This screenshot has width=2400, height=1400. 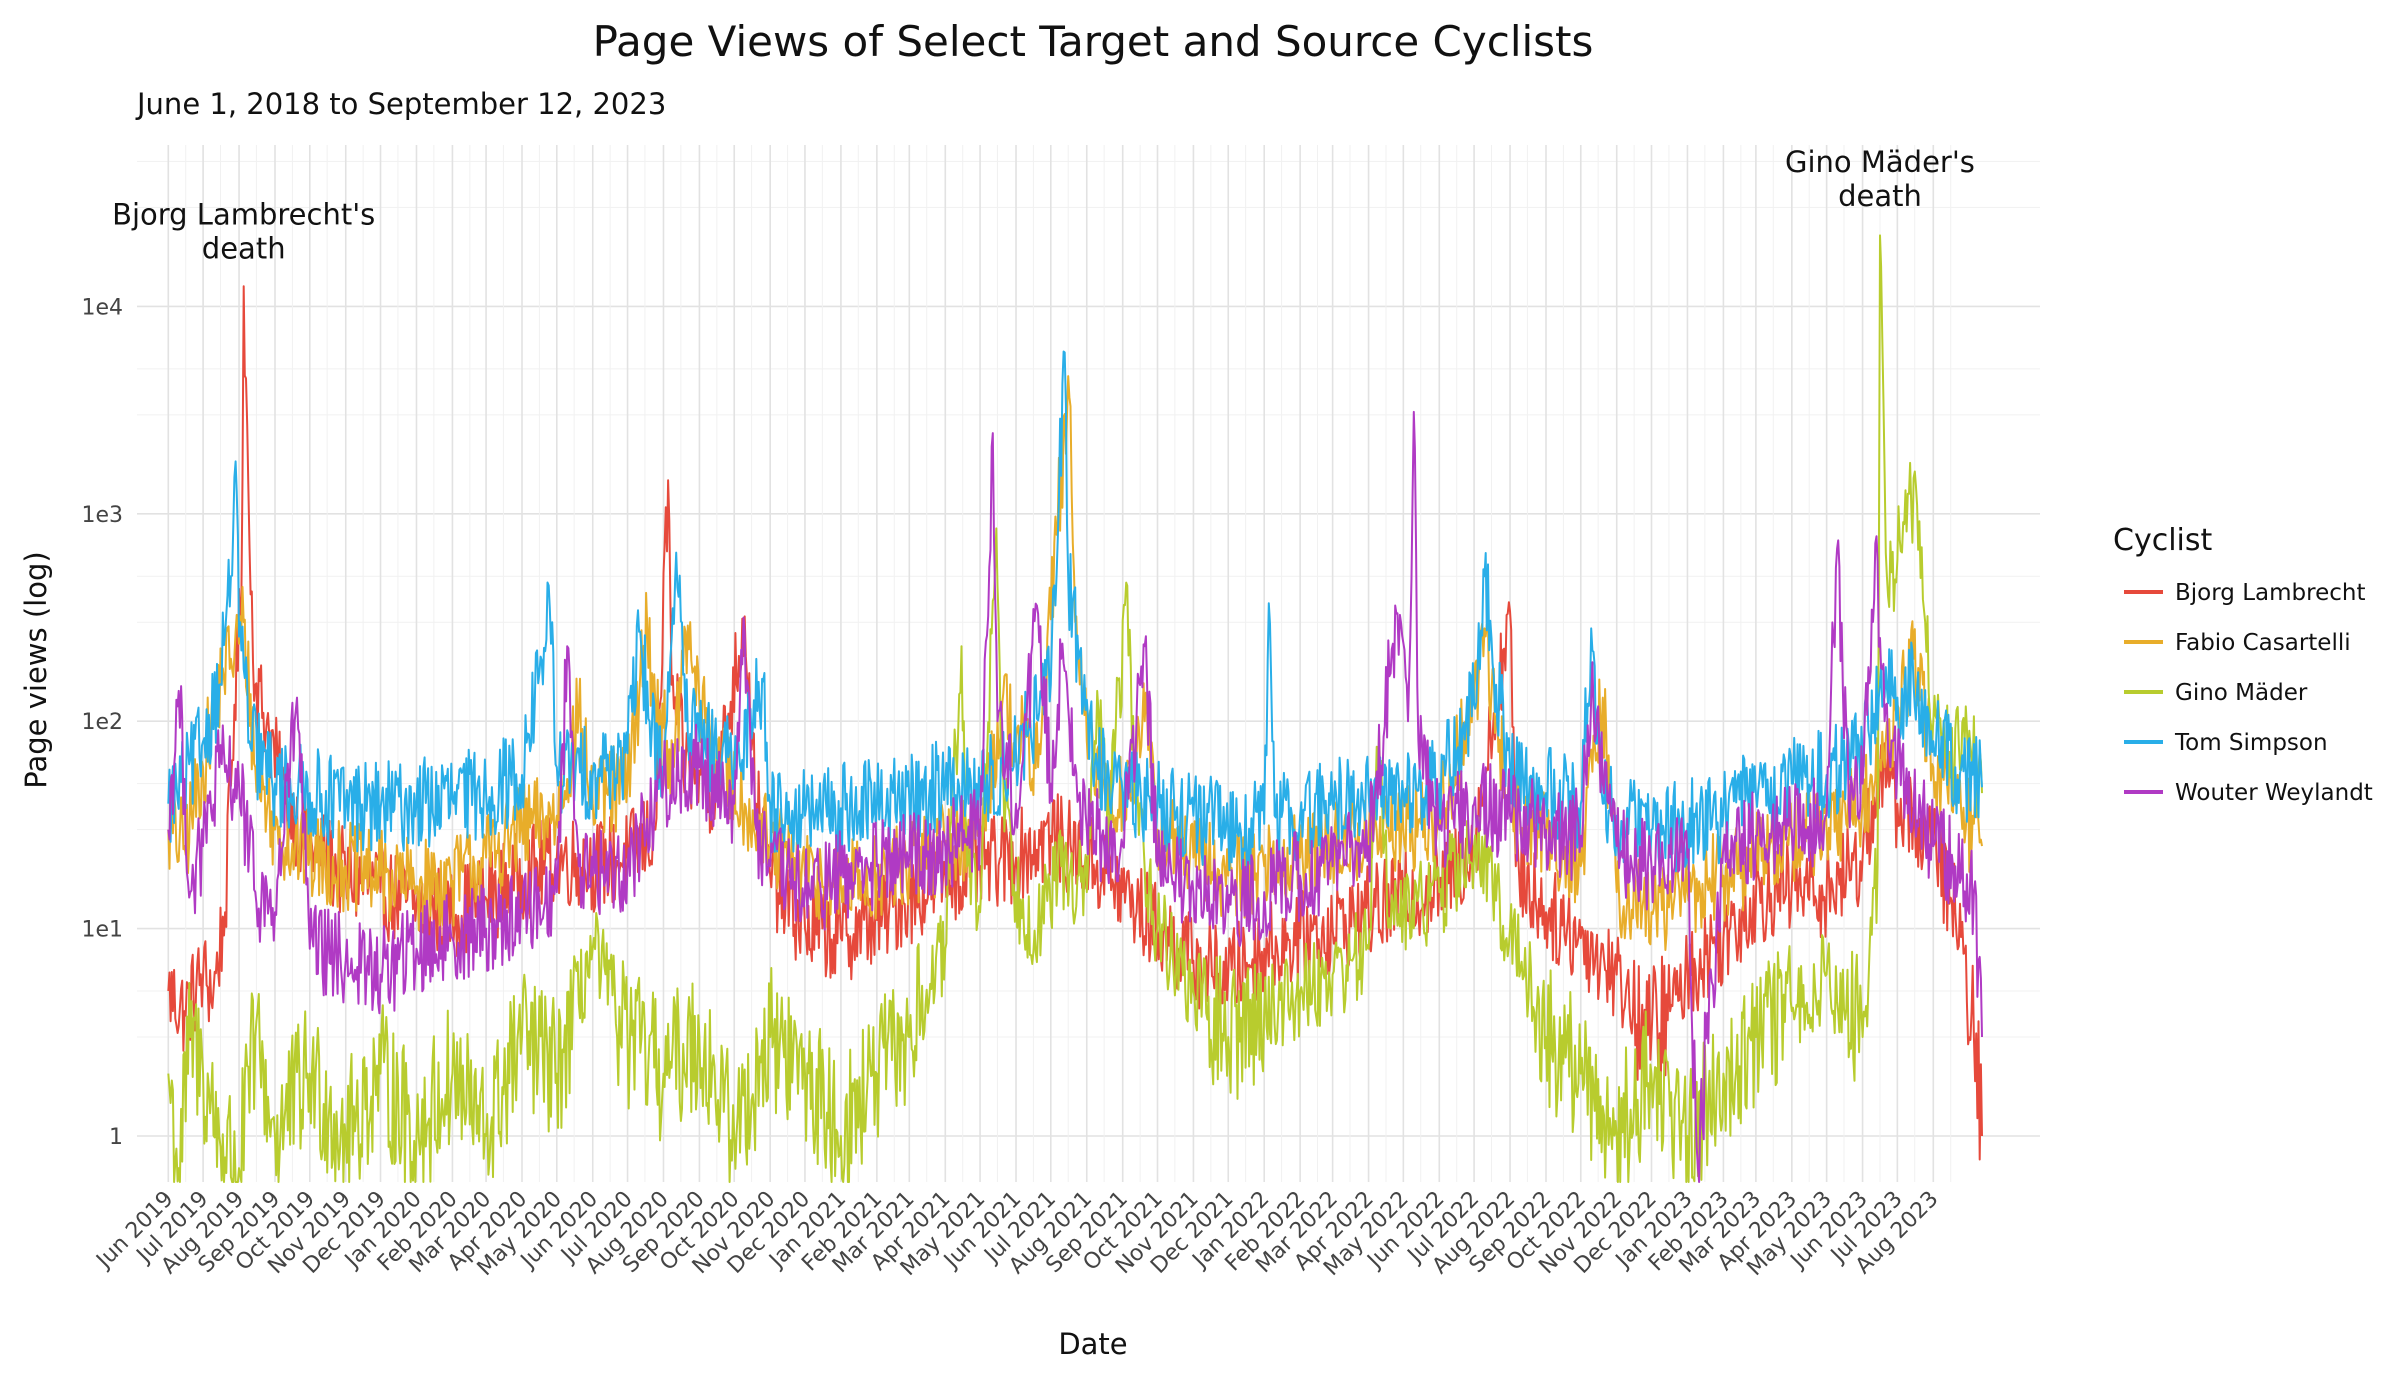 What do you see at coordinates (243, 232) in the screenshot?
I see `annotation-label: Bjorg Lambrecht's death` at bounding box center [243, 232].